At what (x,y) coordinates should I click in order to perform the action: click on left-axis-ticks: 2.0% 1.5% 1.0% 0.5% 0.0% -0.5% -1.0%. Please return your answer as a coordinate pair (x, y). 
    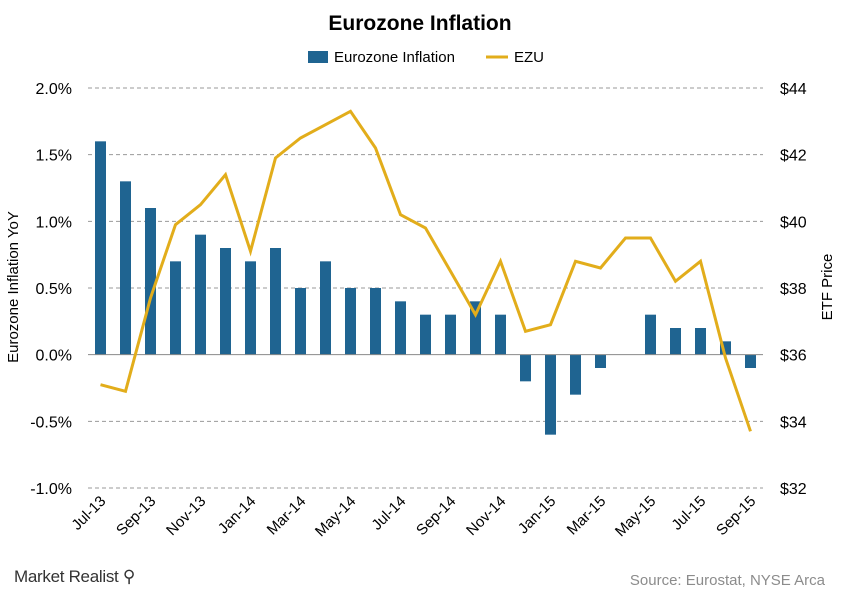
    Looking at the image, I should click on (51, 289).